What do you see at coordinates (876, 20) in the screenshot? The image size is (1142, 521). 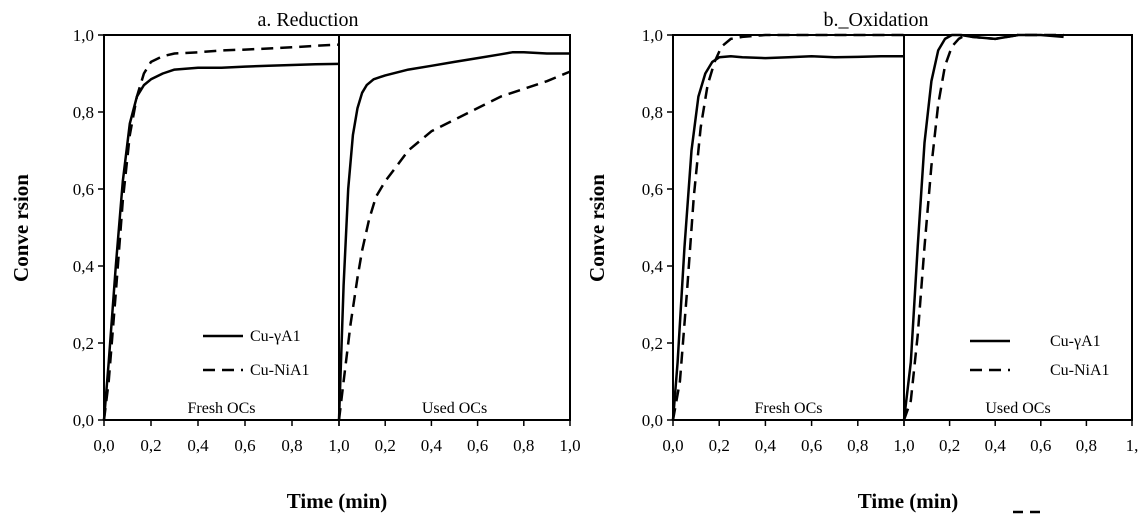 I see `chart-title: b._Oxidation` at bounding box center [876, 20].